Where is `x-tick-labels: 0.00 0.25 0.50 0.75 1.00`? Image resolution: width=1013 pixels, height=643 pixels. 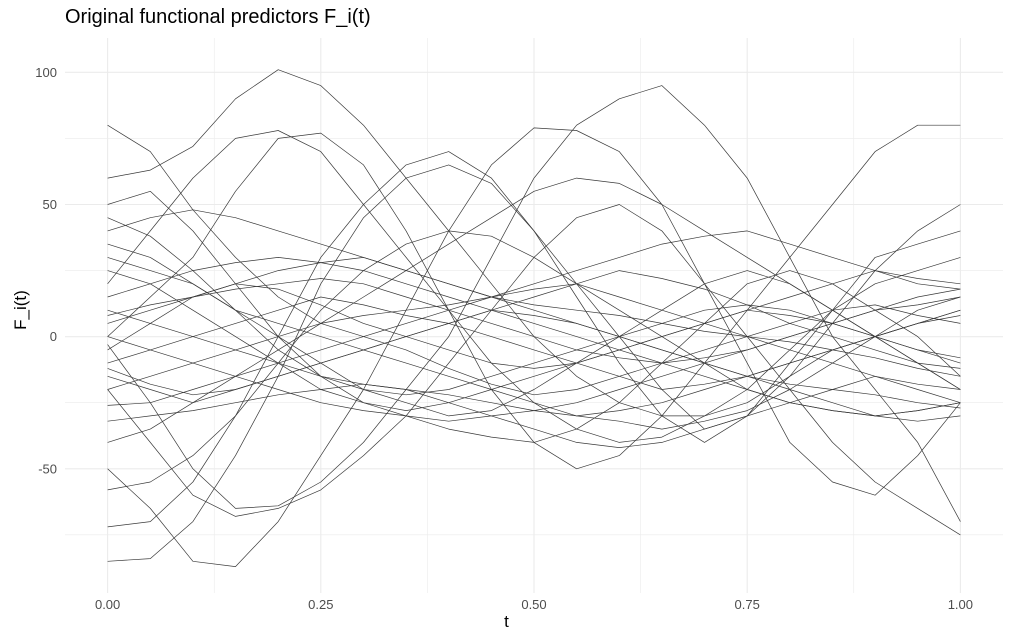 x-tick-labels: 0.00 0.25 0.50 0.75 1.00 is located at coordinates (534, 604).